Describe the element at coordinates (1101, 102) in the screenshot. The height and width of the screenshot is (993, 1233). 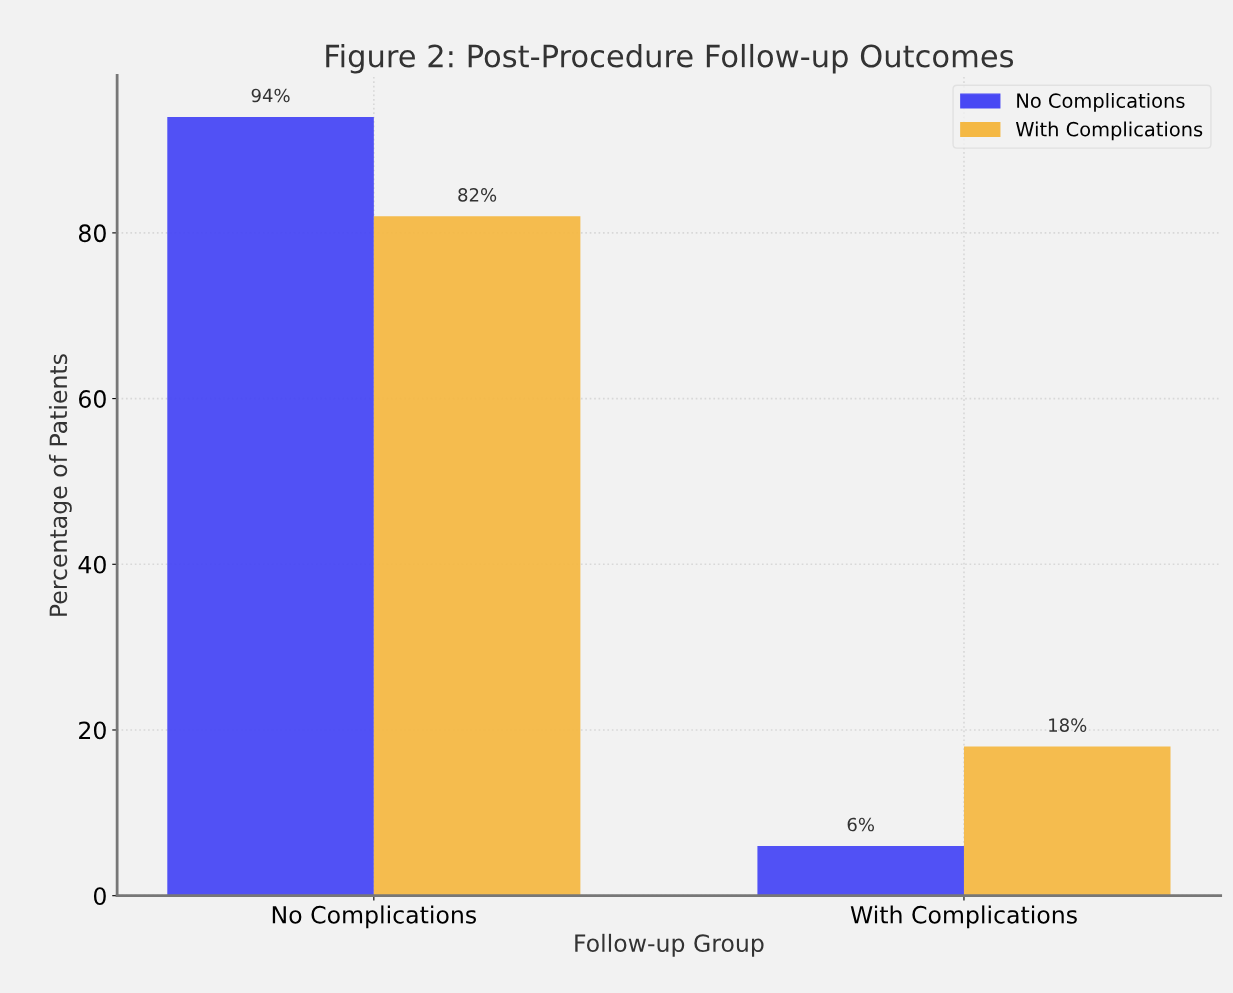
I see `legend-label: No Complications` at that location.